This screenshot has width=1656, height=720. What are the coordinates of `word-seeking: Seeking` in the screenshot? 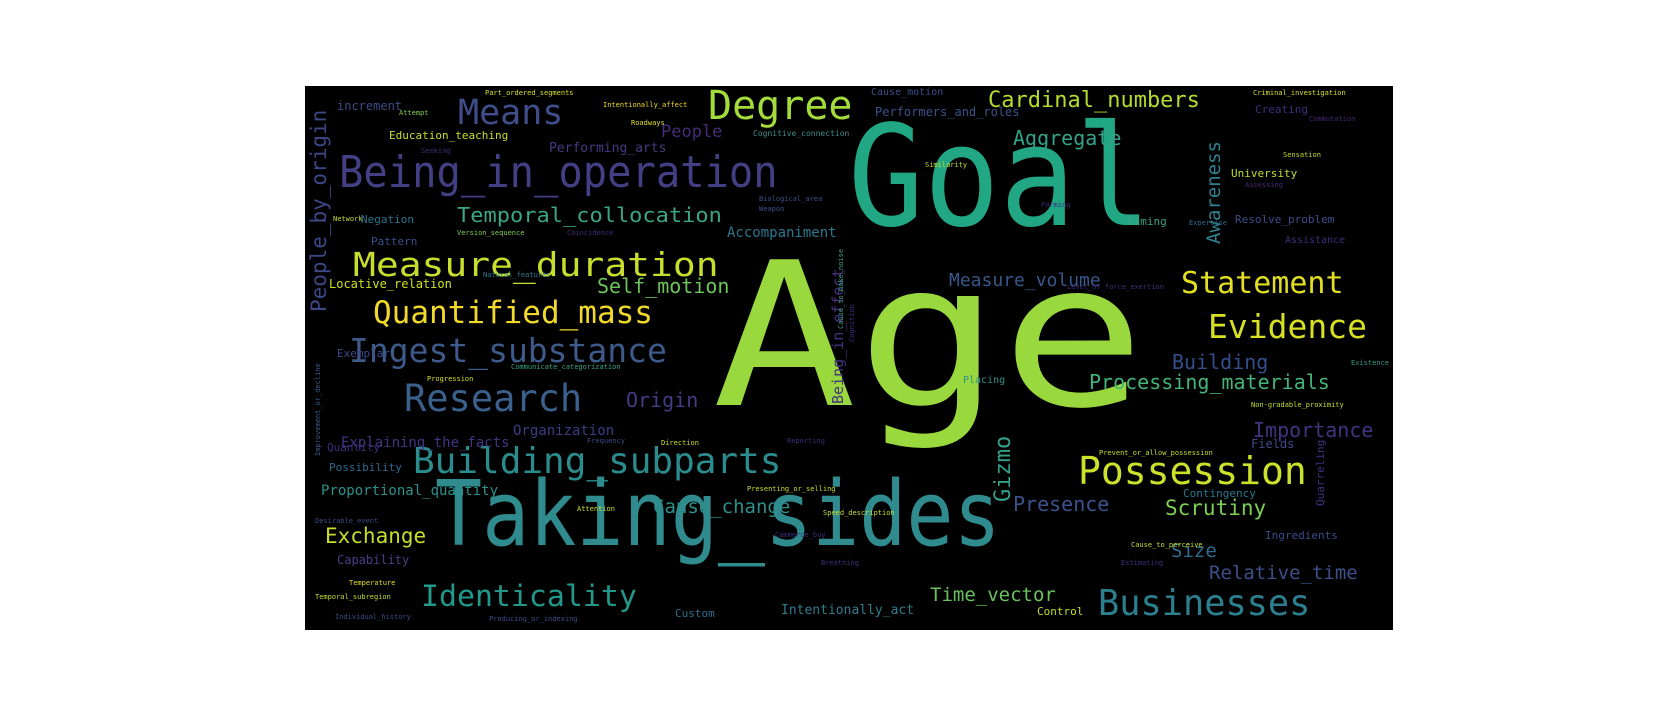 It's located at (436, 151).